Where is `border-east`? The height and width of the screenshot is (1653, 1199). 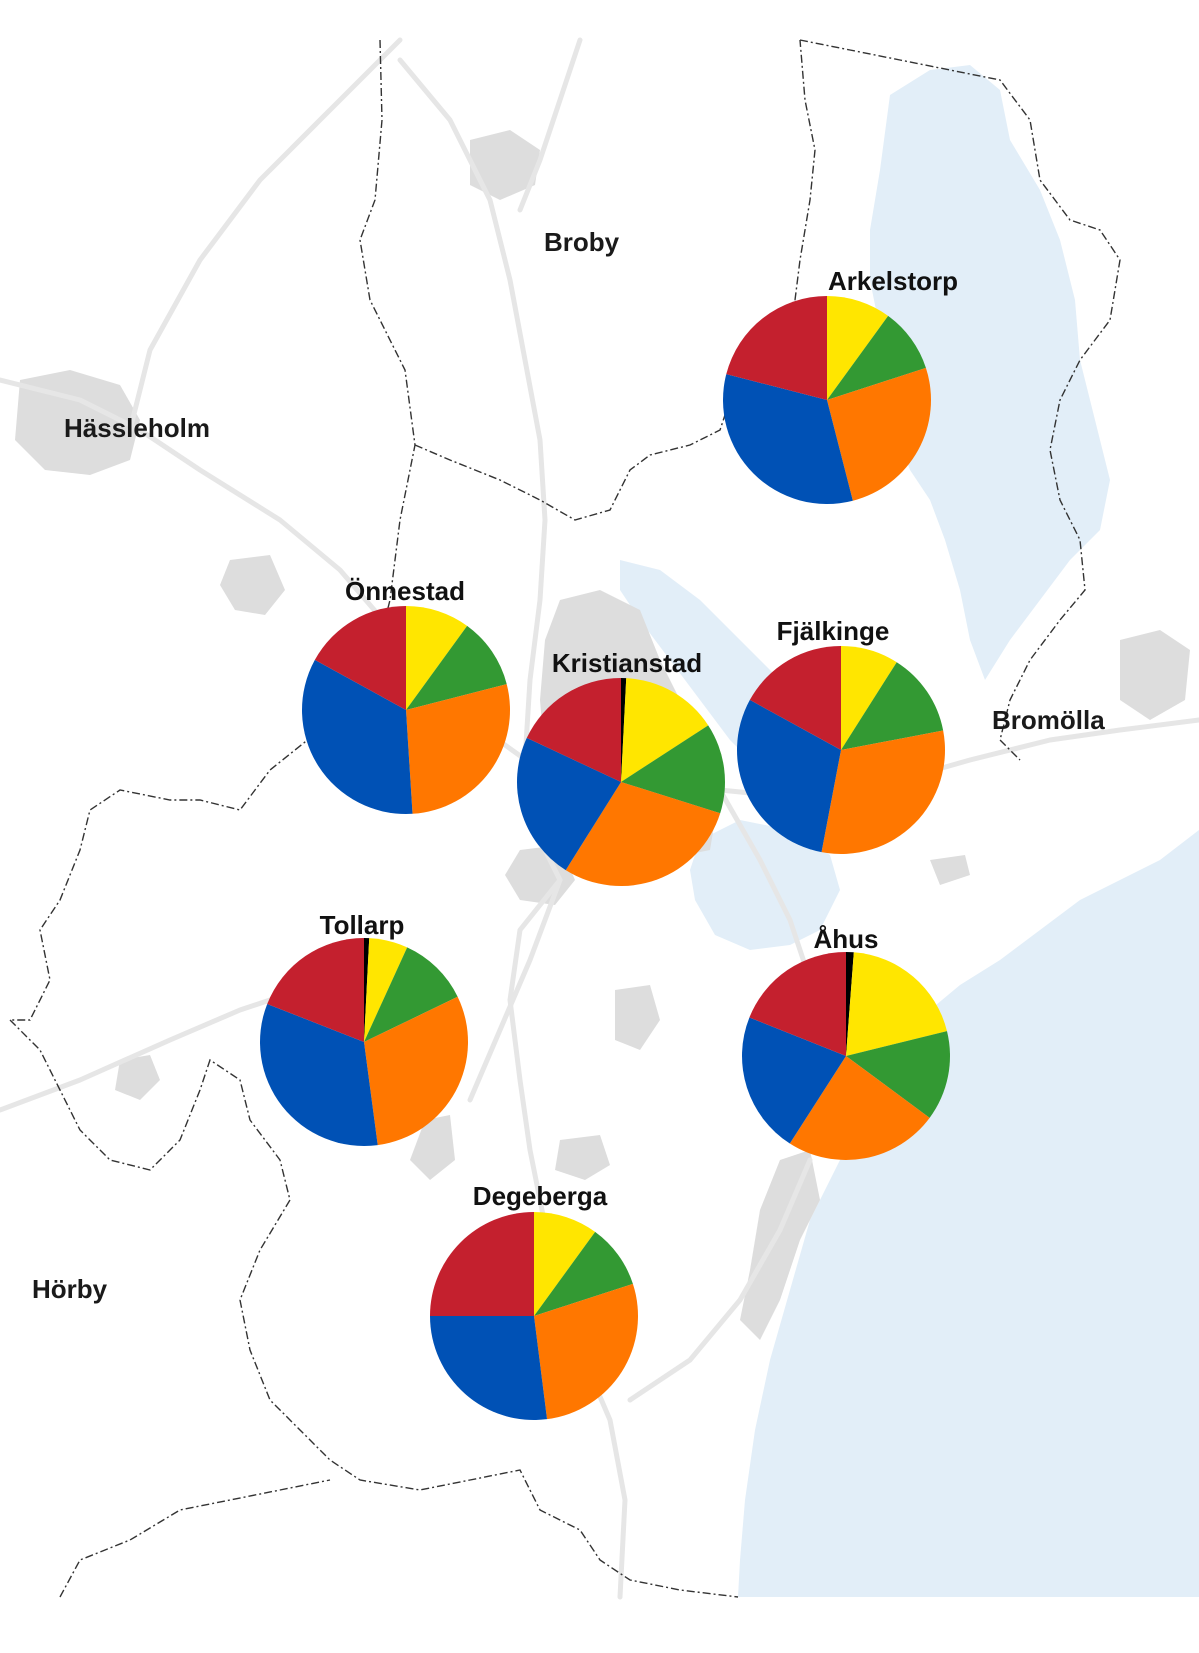
border-east is located at coordinates (960, 400).